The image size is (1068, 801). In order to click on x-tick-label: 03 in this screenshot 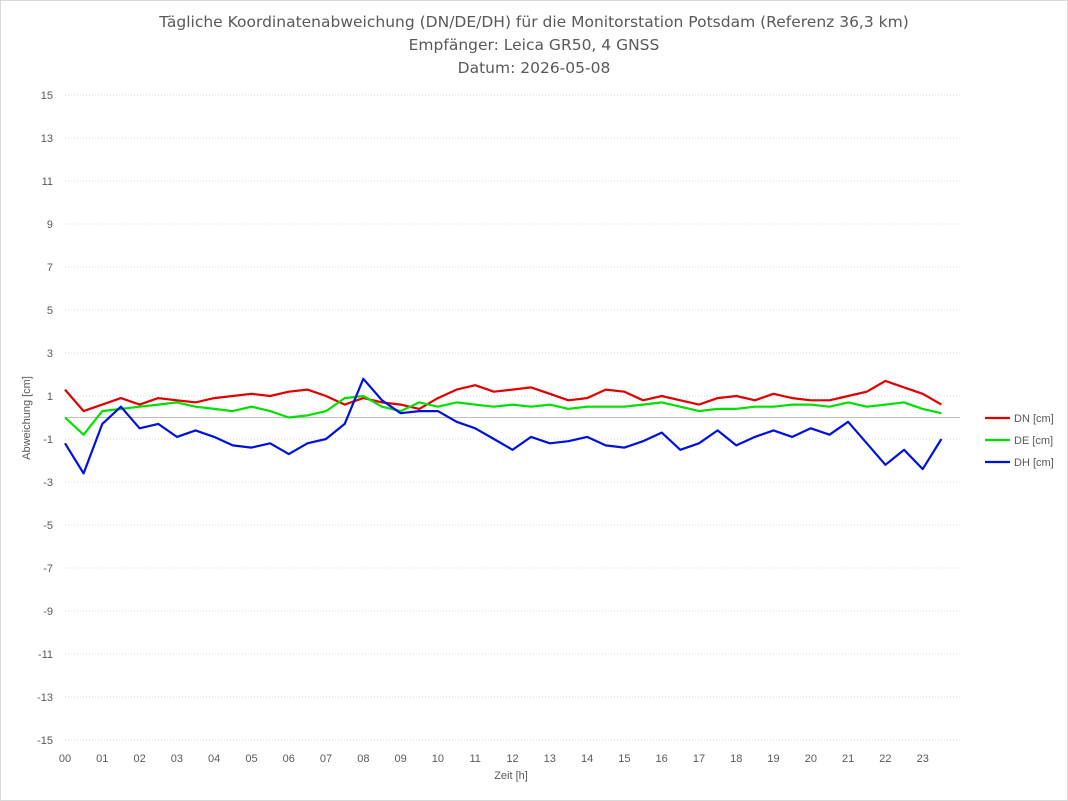, I will do `click(177, 759)`.